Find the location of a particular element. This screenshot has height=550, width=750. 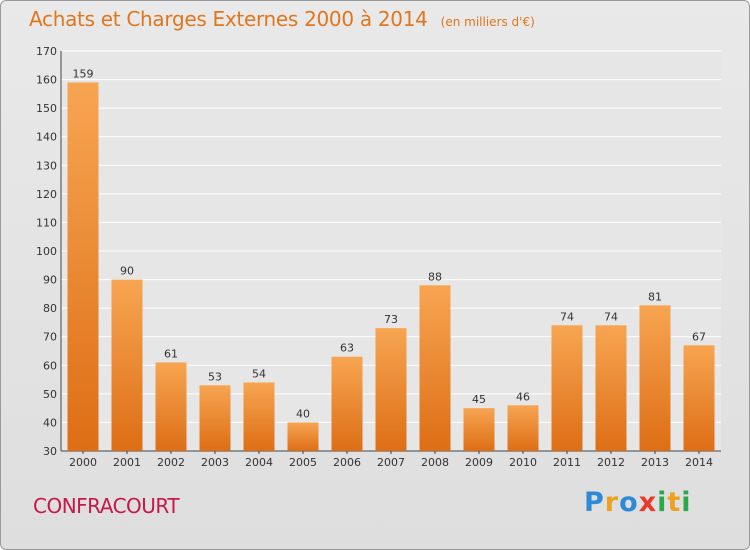

x-tick-label: 2011 is located at coordinates (567, 462).